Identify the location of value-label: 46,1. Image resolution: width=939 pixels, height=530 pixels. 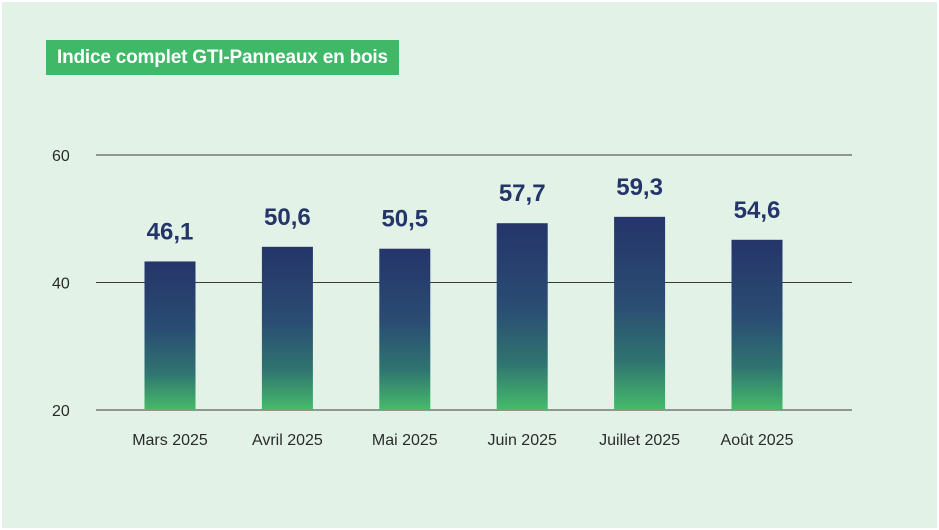
(170, 231).